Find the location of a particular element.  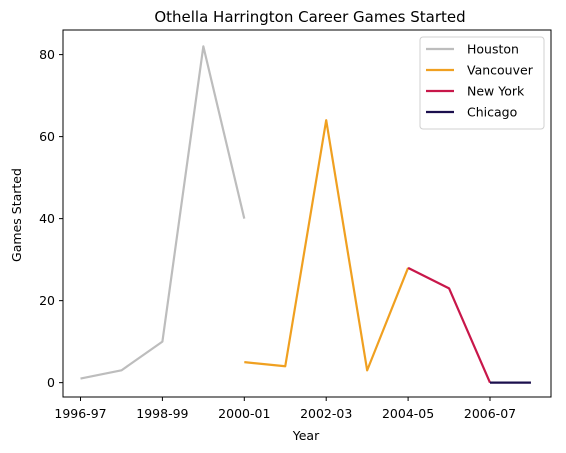

y-axis-label: Games Started is located at coordinates (16, 215).